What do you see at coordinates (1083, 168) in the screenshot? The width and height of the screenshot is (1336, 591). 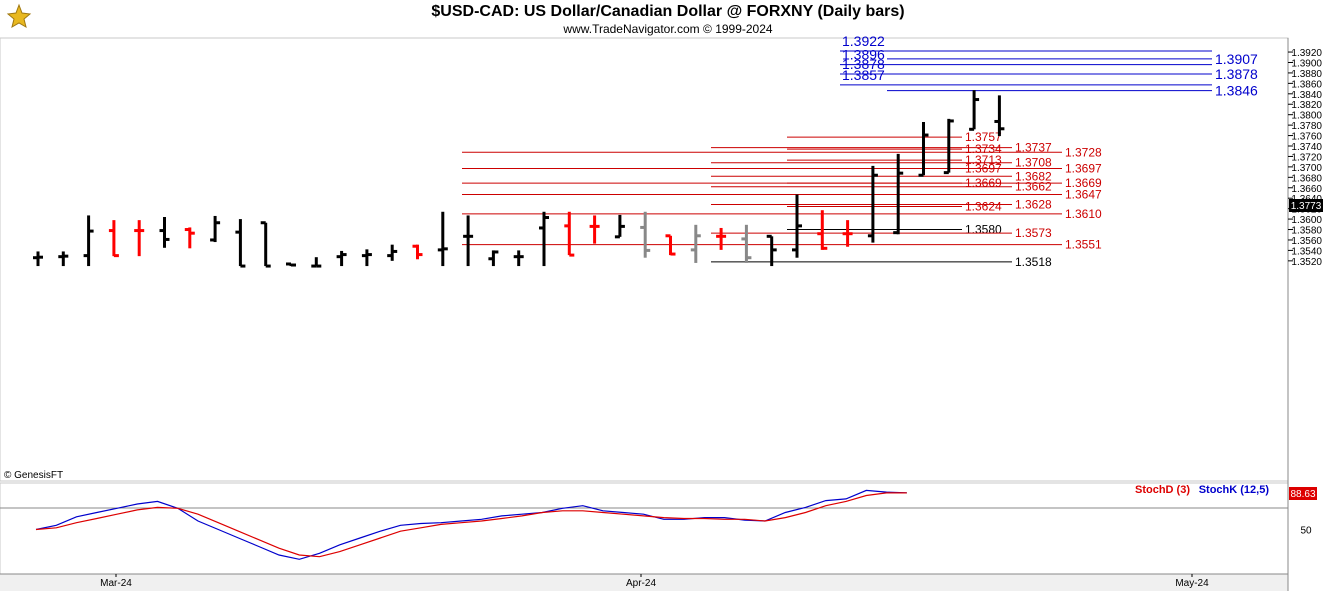 I see `level-label: 1.3697` at bounding box center [1083, 168].